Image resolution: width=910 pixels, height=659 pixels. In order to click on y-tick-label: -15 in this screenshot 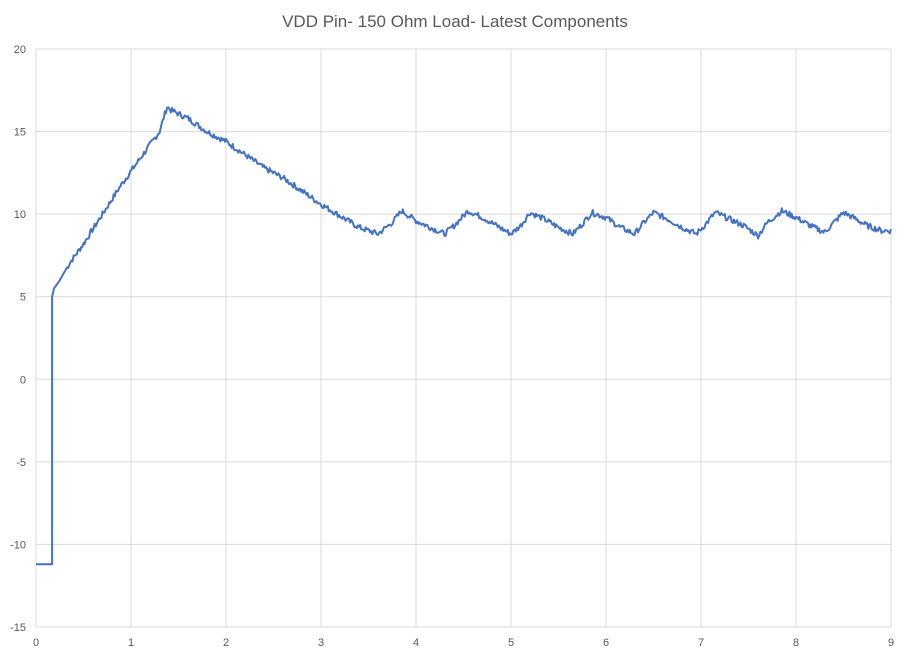, I will do `click(18, 628)`.